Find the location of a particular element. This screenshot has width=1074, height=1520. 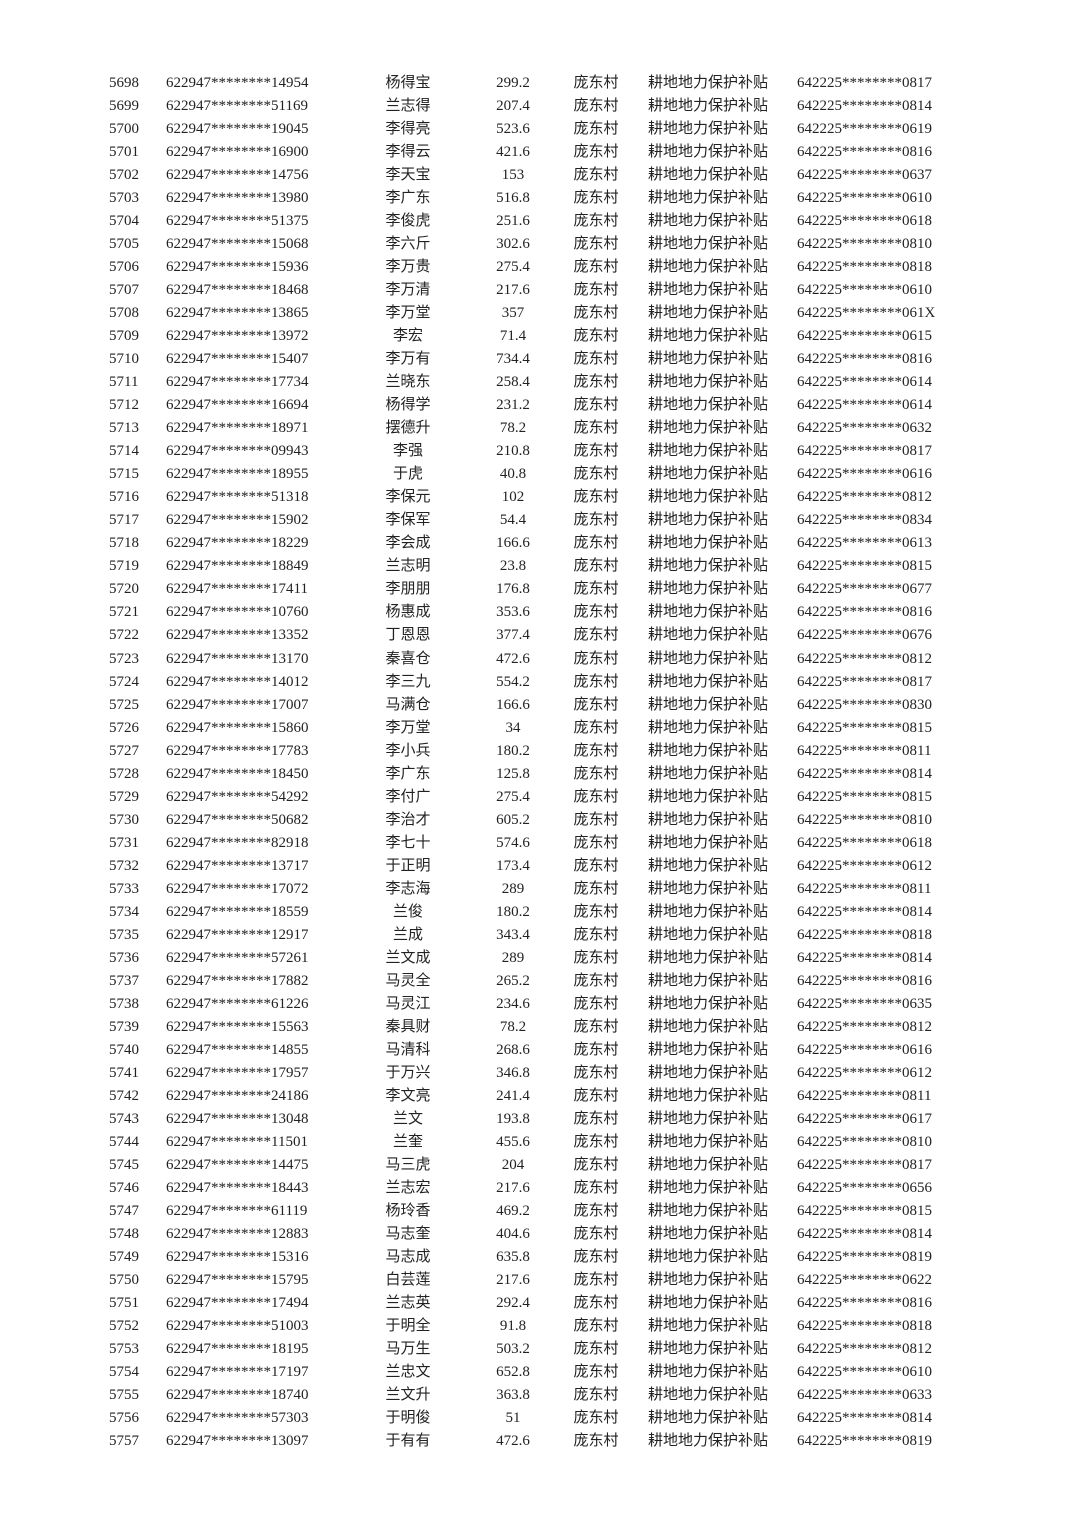

amount-cell: 180.2 is located at coordinates (513, 911).